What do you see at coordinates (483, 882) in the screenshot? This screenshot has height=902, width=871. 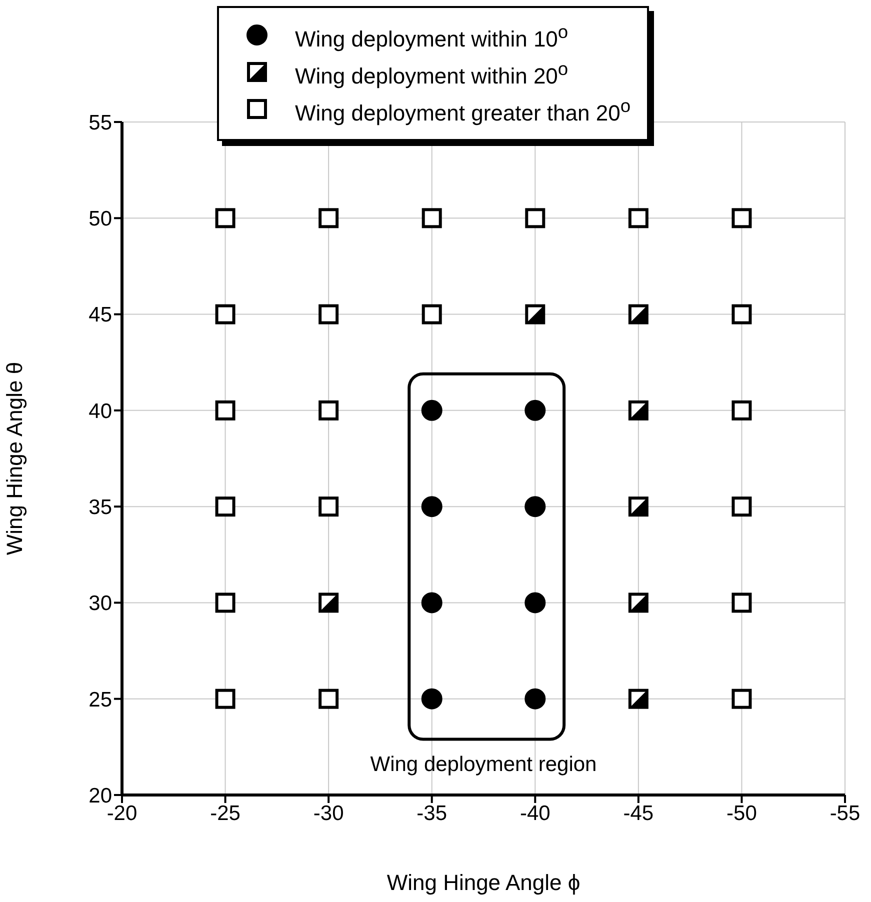 I see `x-axis-title: Wing Hinge Angle ϕ` at bounding box center [483, 882].